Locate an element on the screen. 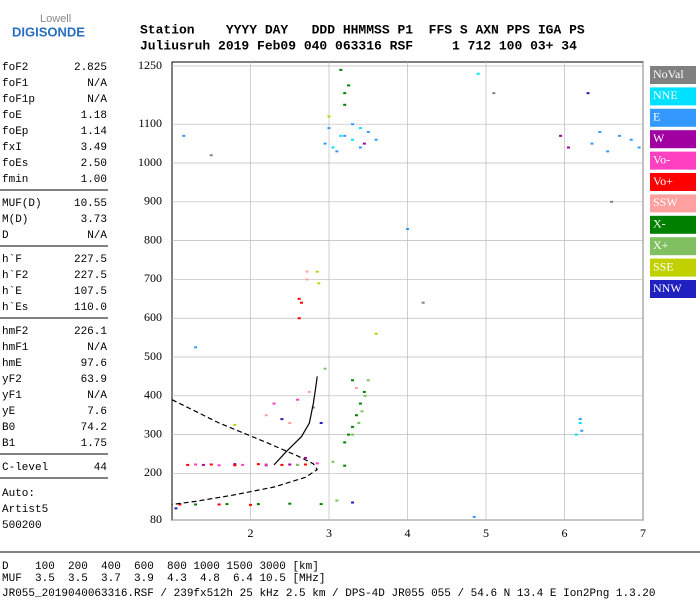 This screenshot has width=700, height=600. param-name: h`F2 is located at coordinates (15, 275).